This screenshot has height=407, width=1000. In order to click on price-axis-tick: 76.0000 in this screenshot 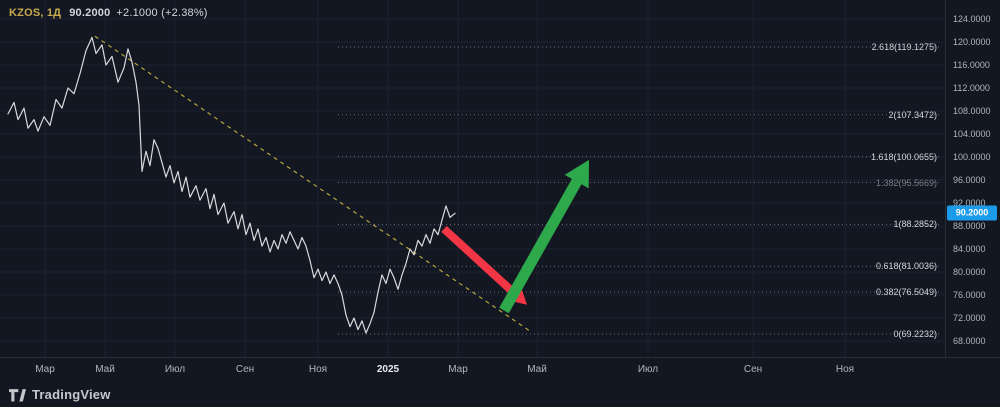, I will do `click(969, 295)`.